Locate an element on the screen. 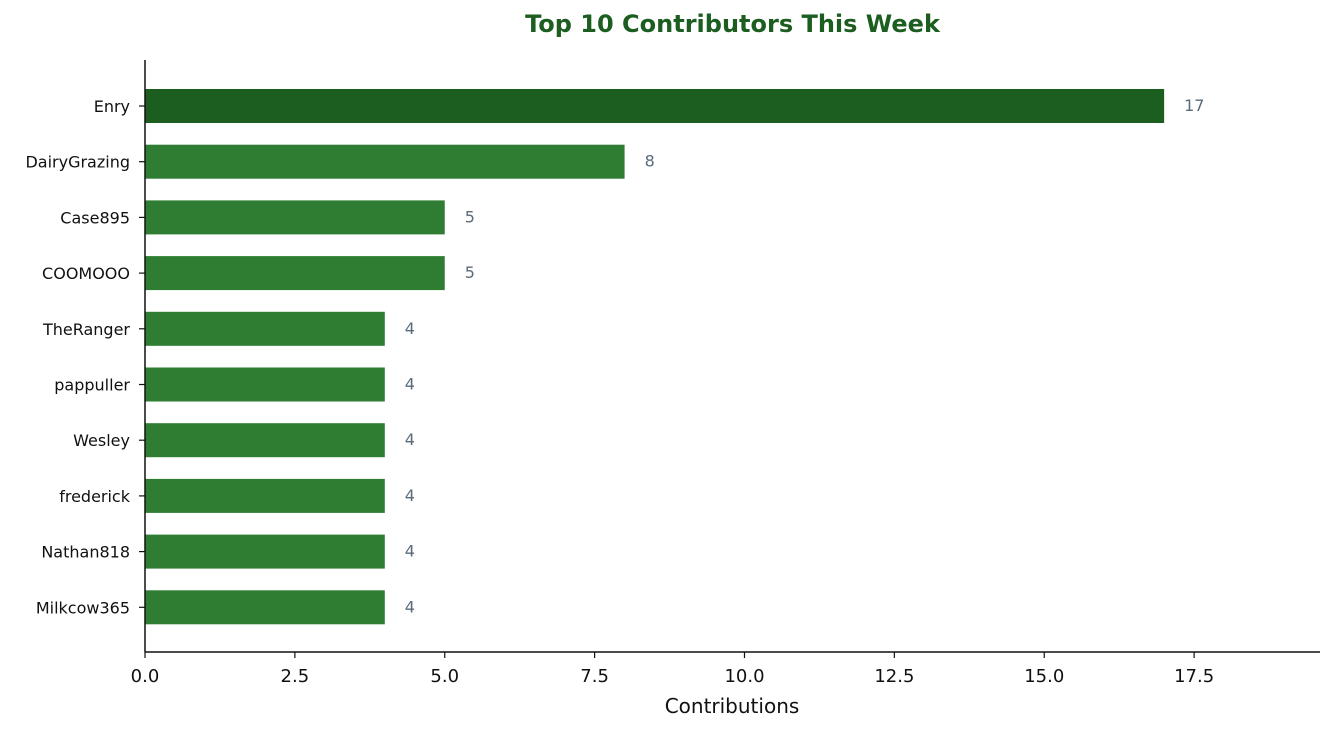 The width and height of the screenshot is (1335, 735). value-label-dairygrazing: 8 is located at coordinates (650, 161).